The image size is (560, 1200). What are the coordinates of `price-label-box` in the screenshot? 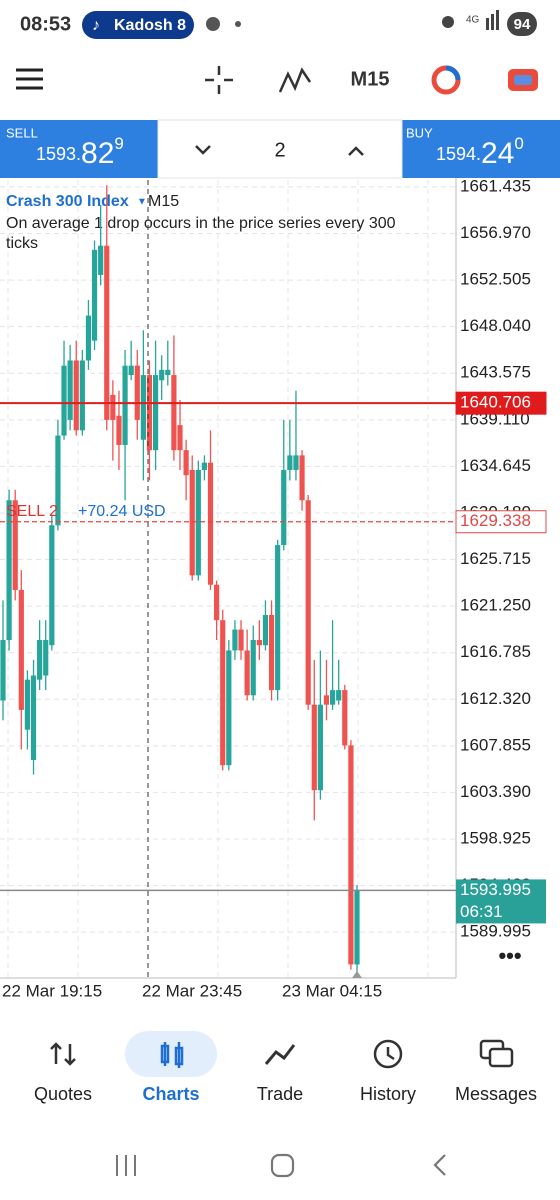 It's located at (501, 522).